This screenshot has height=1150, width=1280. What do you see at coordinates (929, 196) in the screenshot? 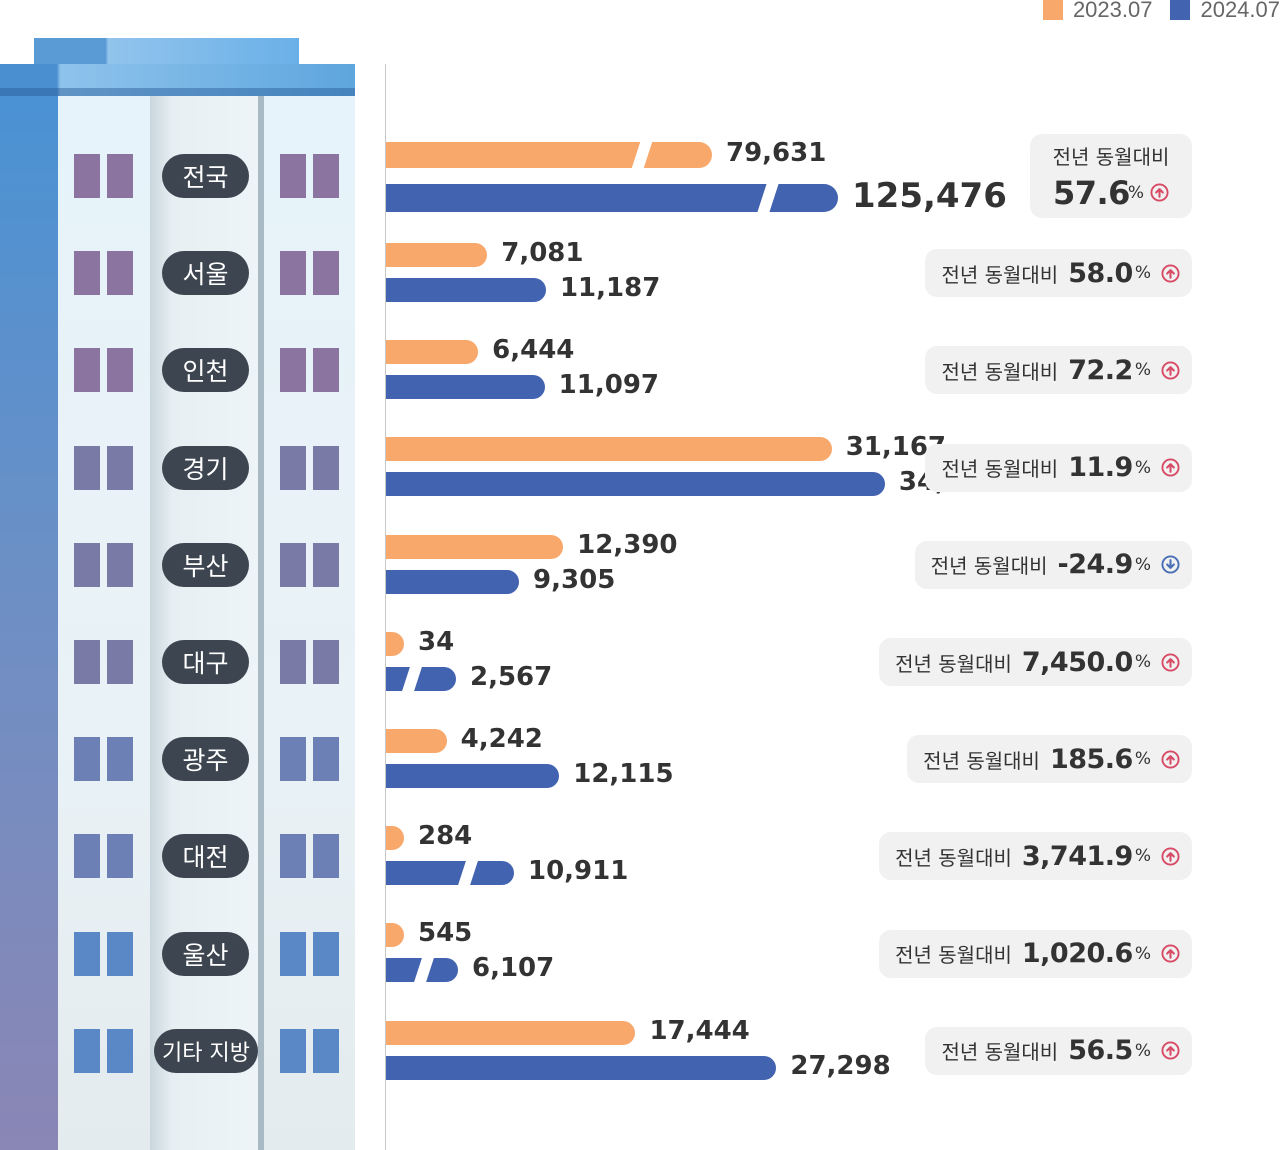
I see `data-label-2024: 125,476` at bounding box center [929, 196].